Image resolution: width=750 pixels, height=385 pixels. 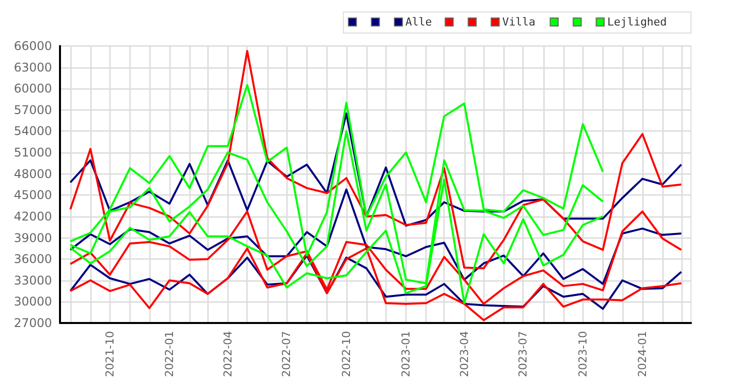 I want to click on x-tick-label: 2024-01, so click(x=642, y=354).